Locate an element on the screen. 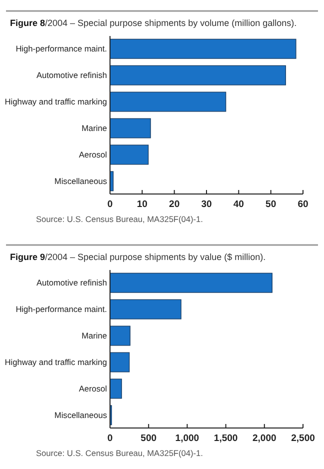 This screenshot has height=469, width=324. x-tick-label: 60 is located at coordinates (303, 204).